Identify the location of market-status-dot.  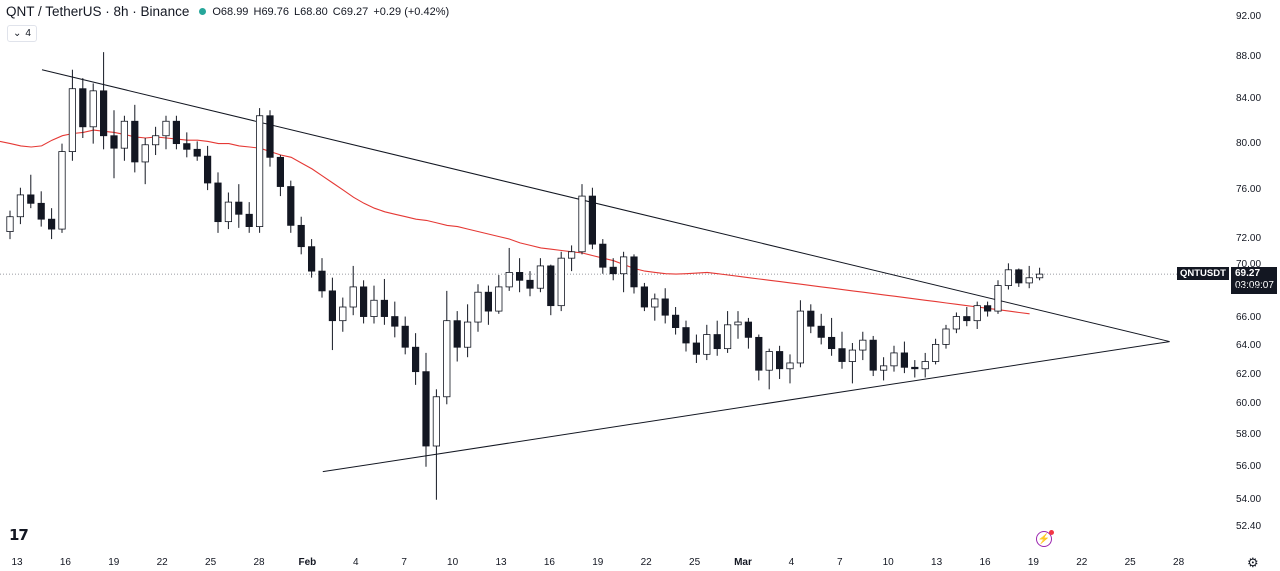
(203, 11).